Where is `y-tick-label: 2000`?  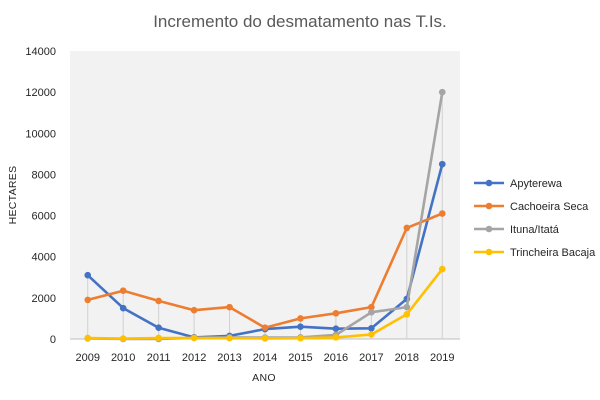
y-tick-label: 2000 is located at coordinates (44, 299).